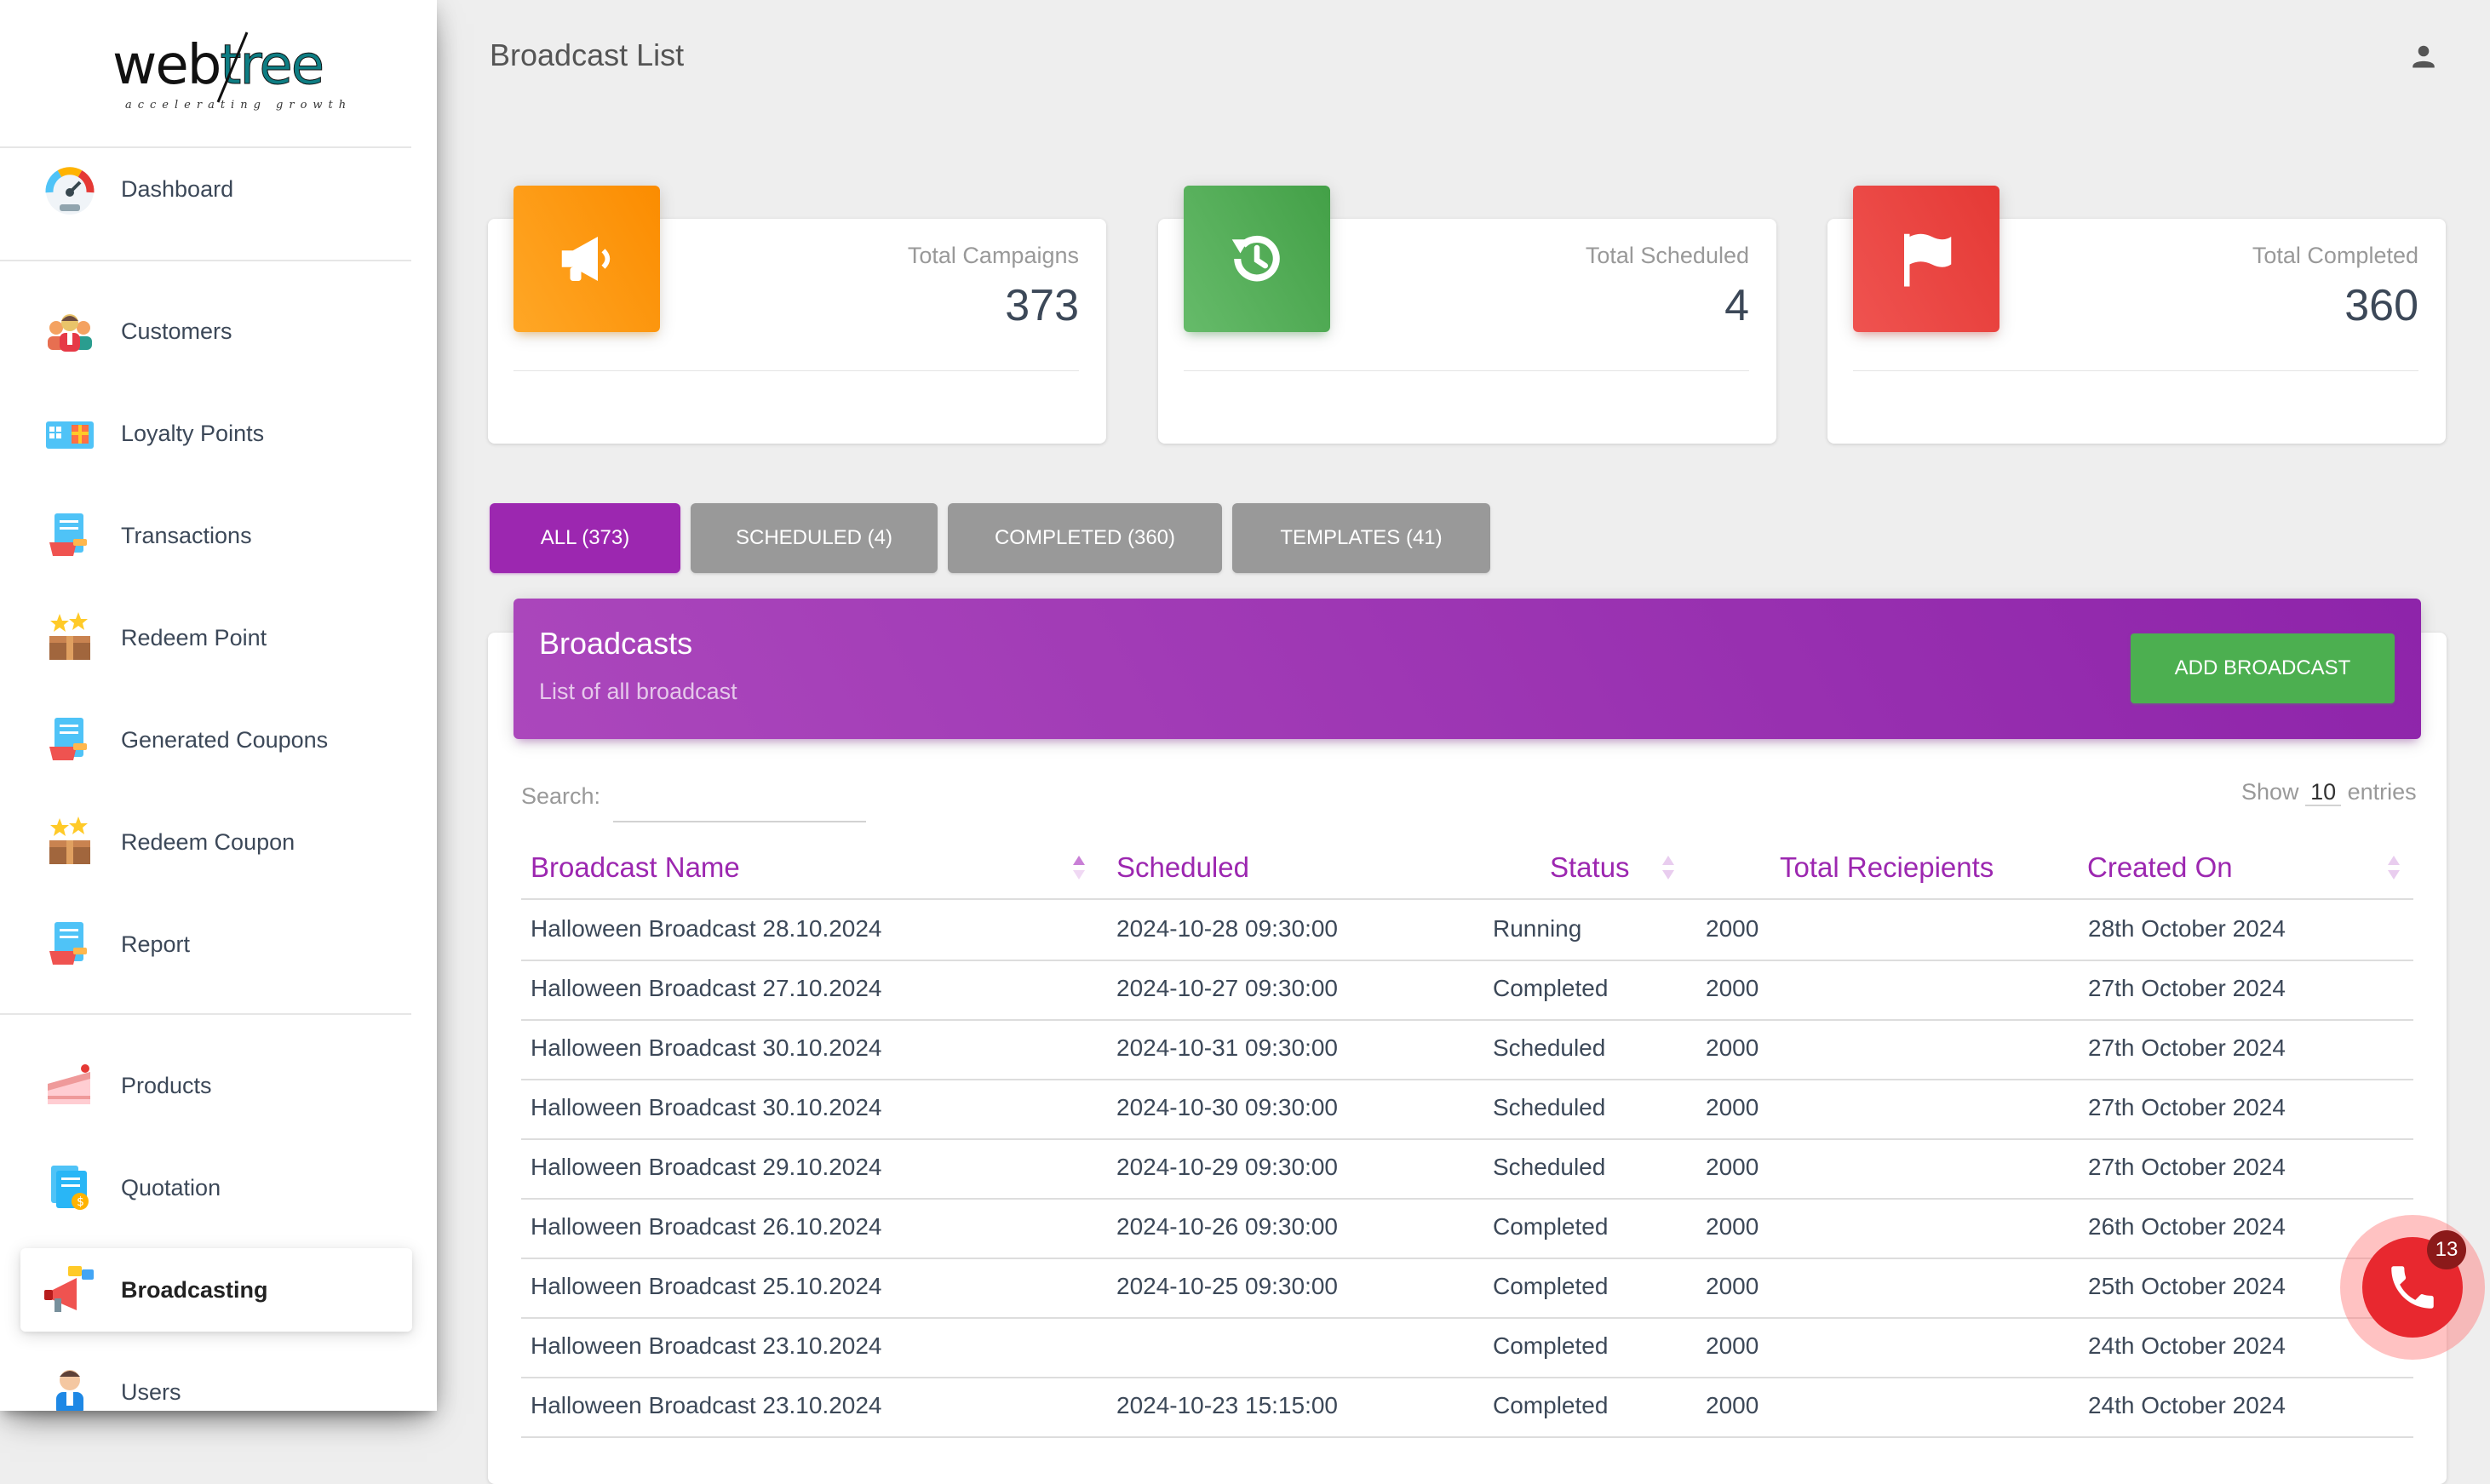 Image resolution: width=2490 pixels, height=1484 pixels. Describe the element at coordinates (1590, 867) in the screenshot. I see `column-header-status: Status` at that location.